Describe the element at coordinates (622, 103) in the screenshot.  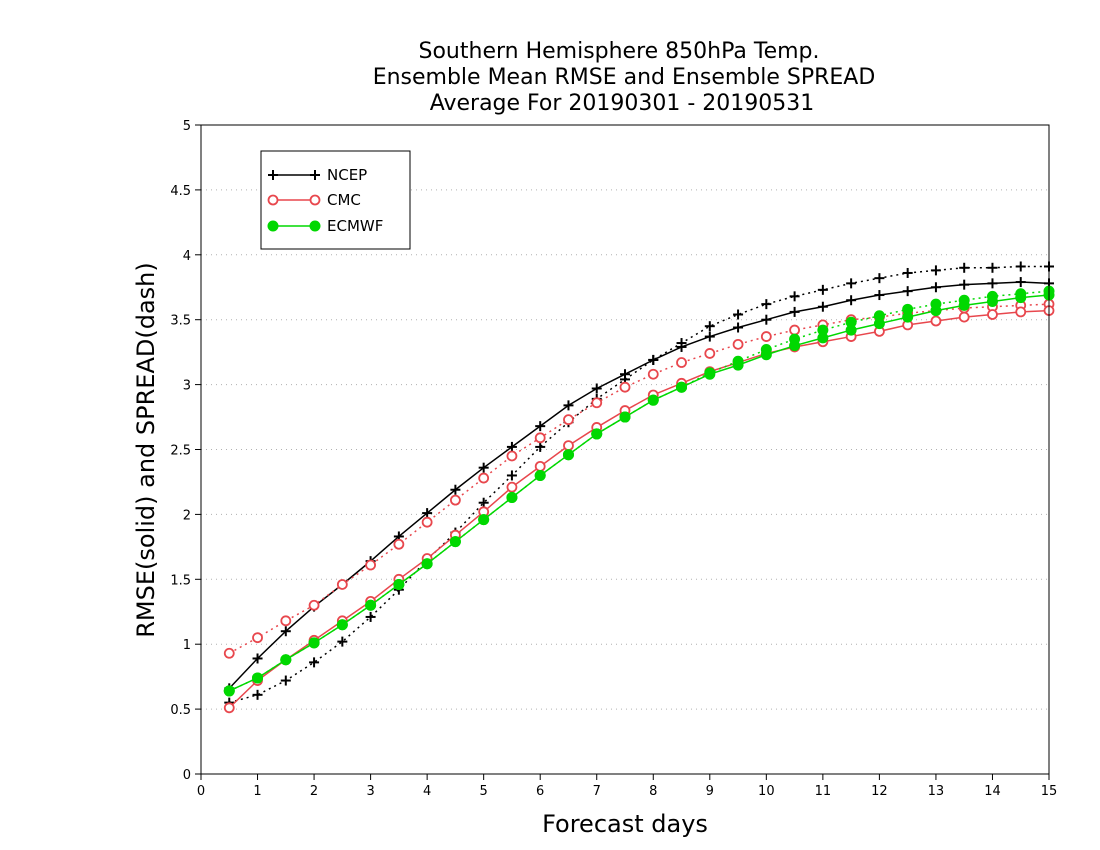
I see `title-line-3: Average For 20190301 - 20190531` at that location.